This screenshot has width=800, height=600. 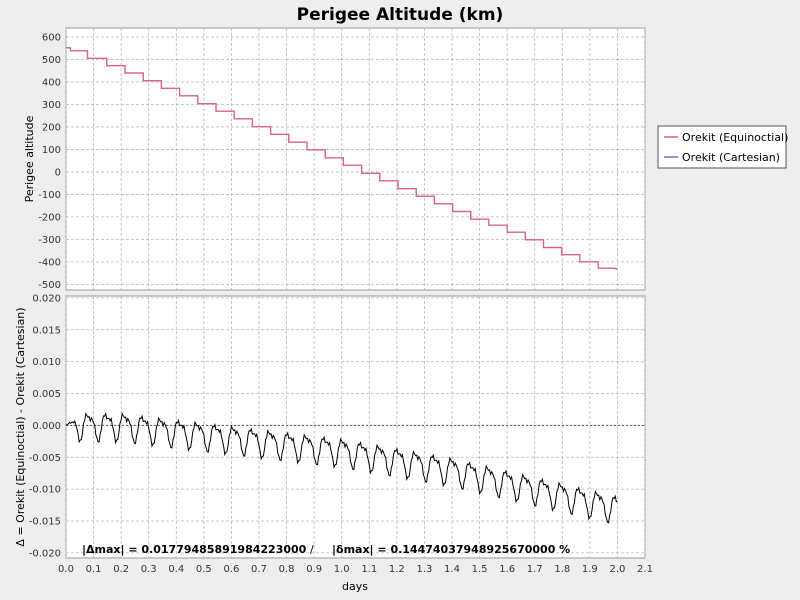 I want to click on x-tick-label: 1.2, so click(x=397, y=569).